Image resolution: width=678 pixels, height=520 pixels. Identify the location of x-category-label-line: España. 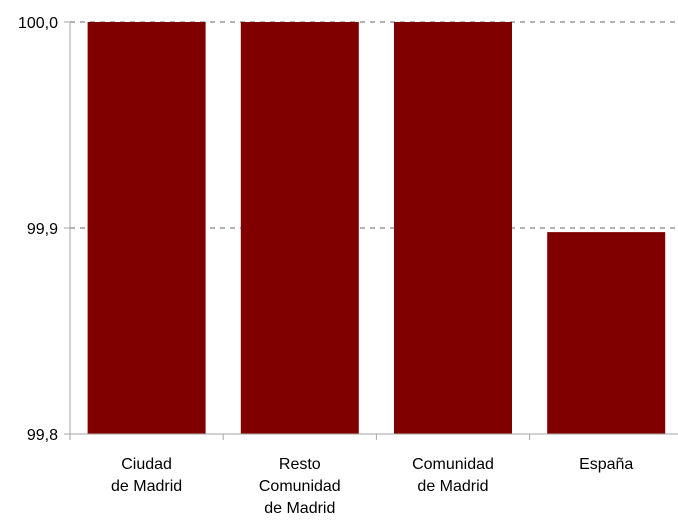
(606, 464).